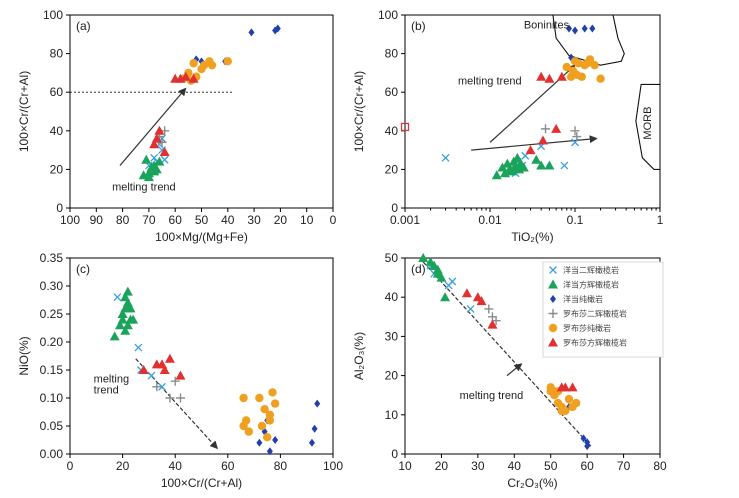 The width and height of the screenshot is (739, 498). I want to click on x-tick-label: 0.01, so click(490, 220).